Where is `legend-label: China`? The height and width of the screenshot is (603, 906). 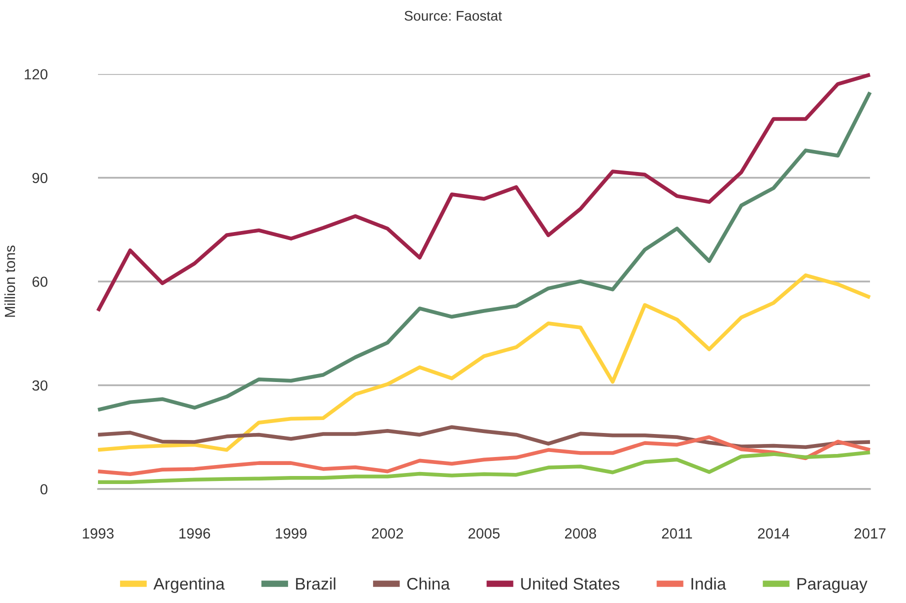 legend-label: China is located at coordinates (428, 583).